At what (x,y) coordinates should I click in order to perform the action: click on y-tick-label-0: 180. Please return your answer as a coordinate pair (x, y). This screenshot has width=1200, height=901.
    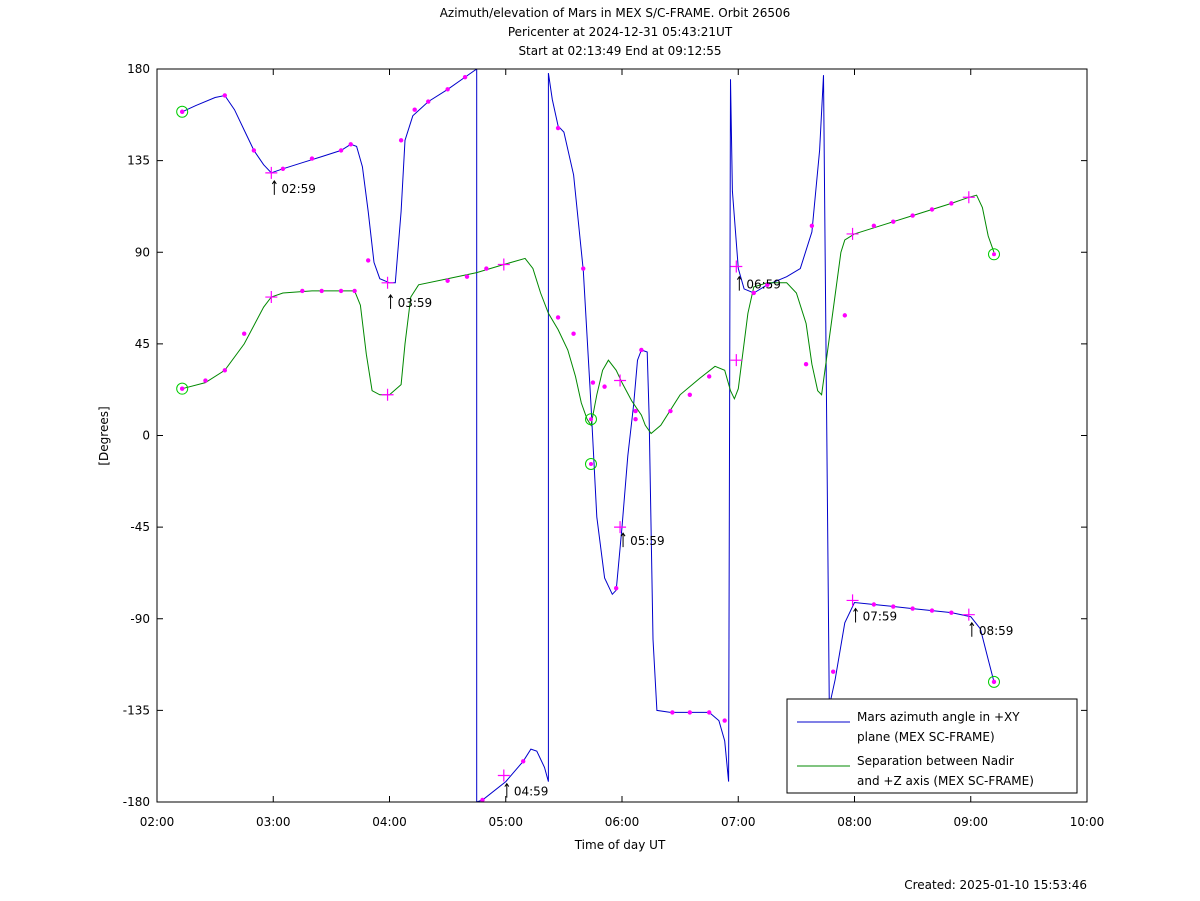
    Looking at the image, I should click on (138, 69).